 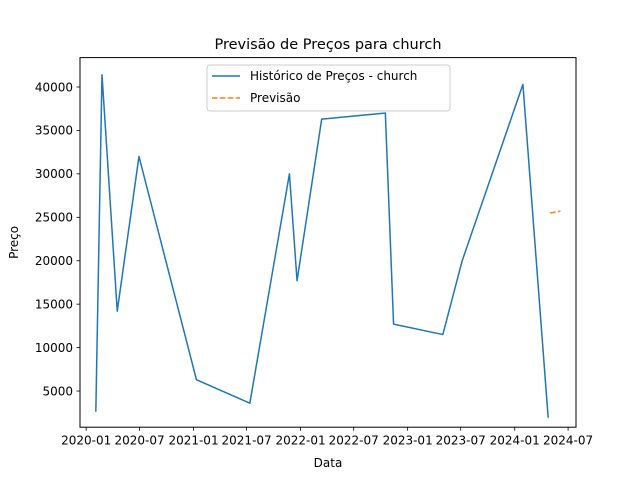 I want to click on y-axis-label: Preço, so click(x=14, y=242).